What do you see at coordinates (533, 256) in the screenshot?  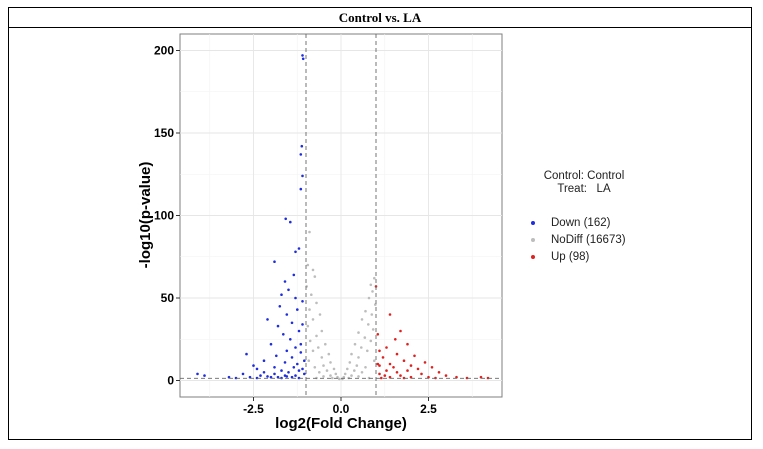 I see `legend-up-dot-icon` at bounding box center [533, 256].